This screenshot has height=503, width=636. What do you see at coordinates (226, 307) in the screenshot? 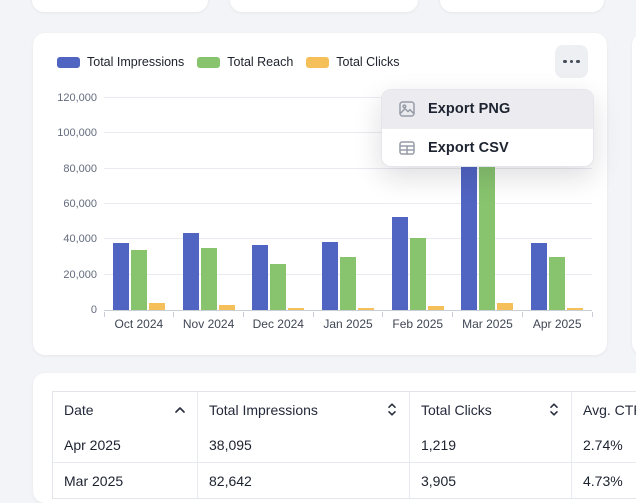
I see `bar-total-clicks-nov-2024` at bounding box center [226, 307].